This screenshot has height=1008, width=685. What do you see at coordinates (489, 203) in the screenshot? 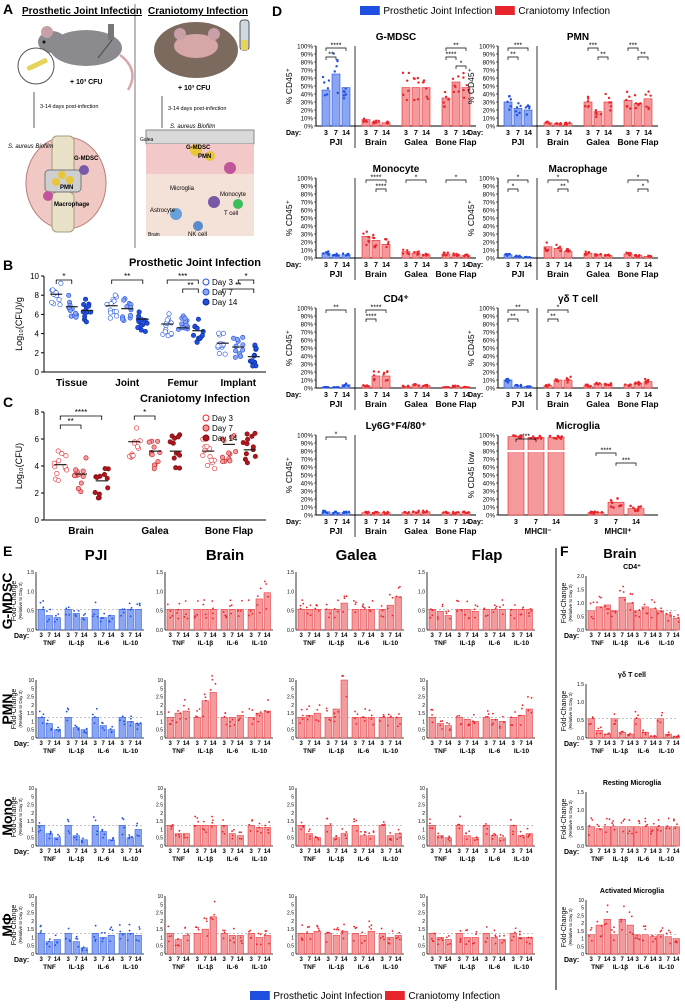
I see `y-tick-label: 70%` at bounding box center [489, 203].